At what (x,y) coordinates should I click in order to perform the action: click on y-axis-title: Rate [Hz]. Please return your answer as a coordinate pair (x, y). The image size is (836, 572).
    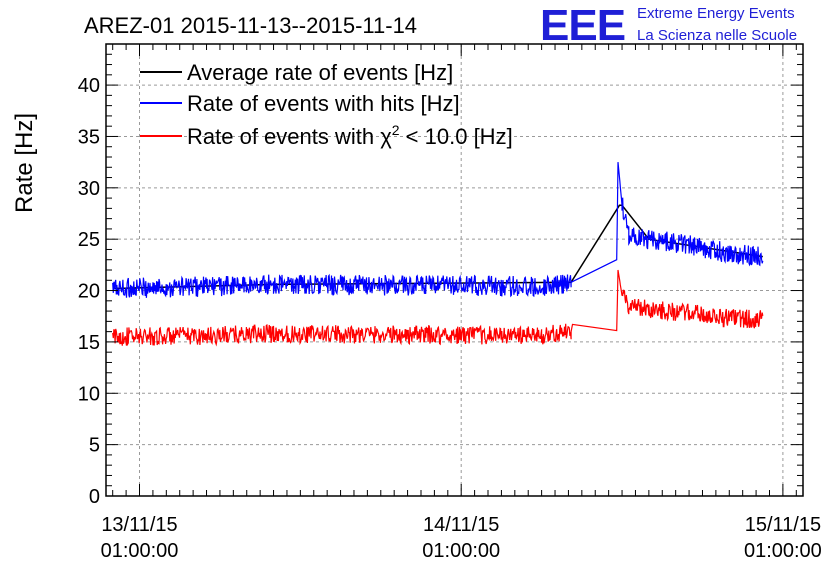
    Looking at the image, I should click on (24, 163).